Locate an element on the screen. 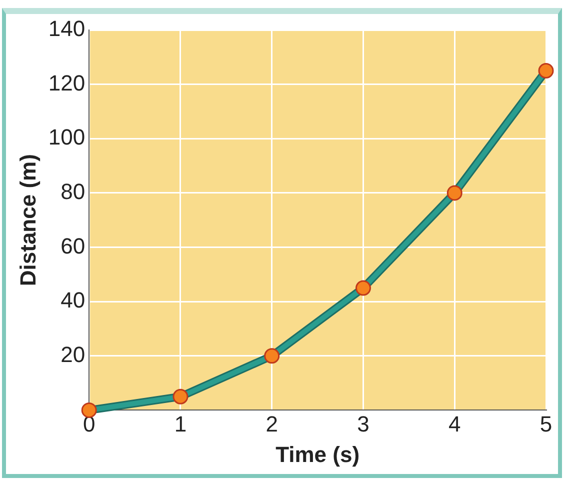 This screenshot has width=570, height=485. y-tick-label: 60 is located at coordinates (73, 245).